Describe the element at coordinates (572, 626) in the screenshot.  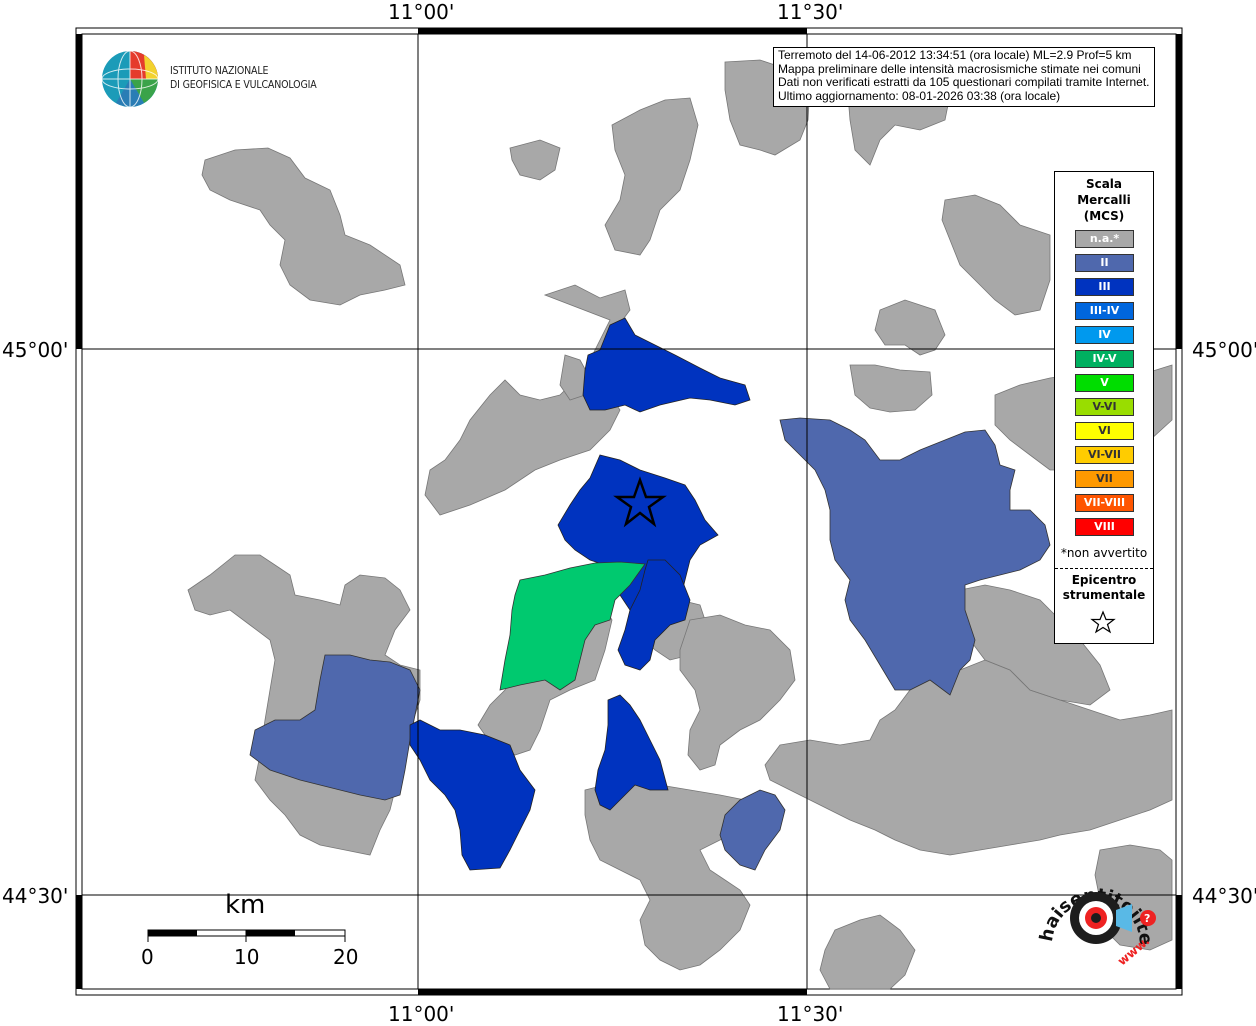
I see `area-IV-V` at that location.